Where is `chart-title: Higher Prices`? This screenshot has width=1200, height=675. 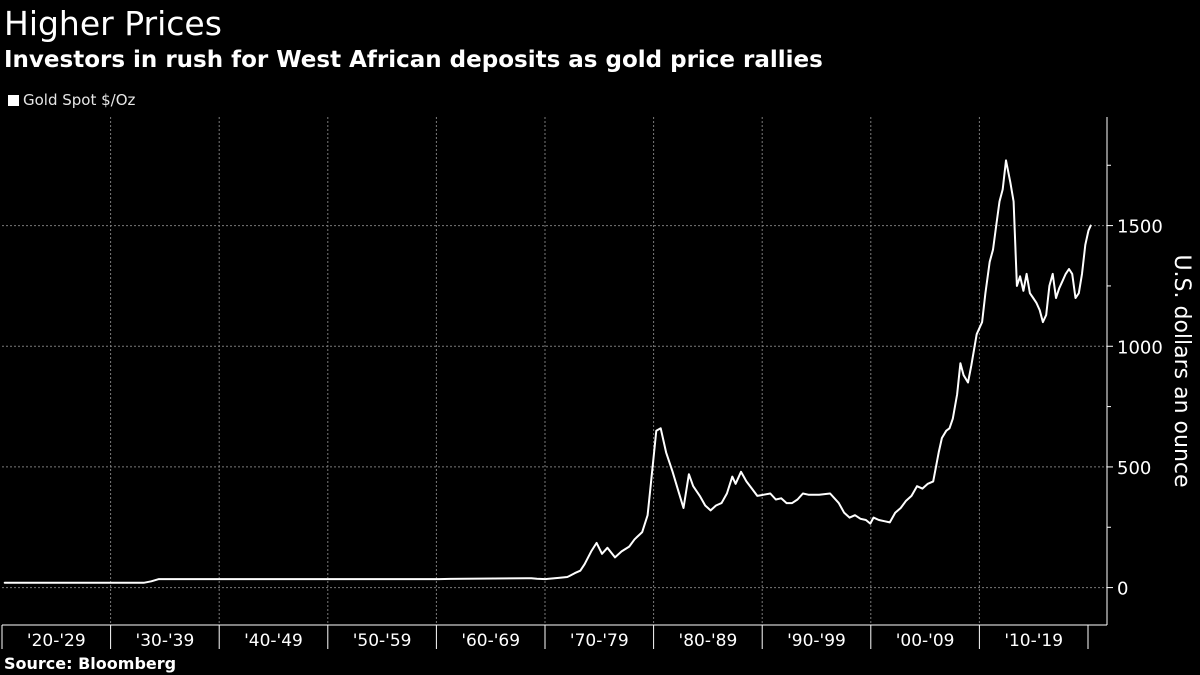
chart-title: Higher Prices is located at coordinates (113, 23).